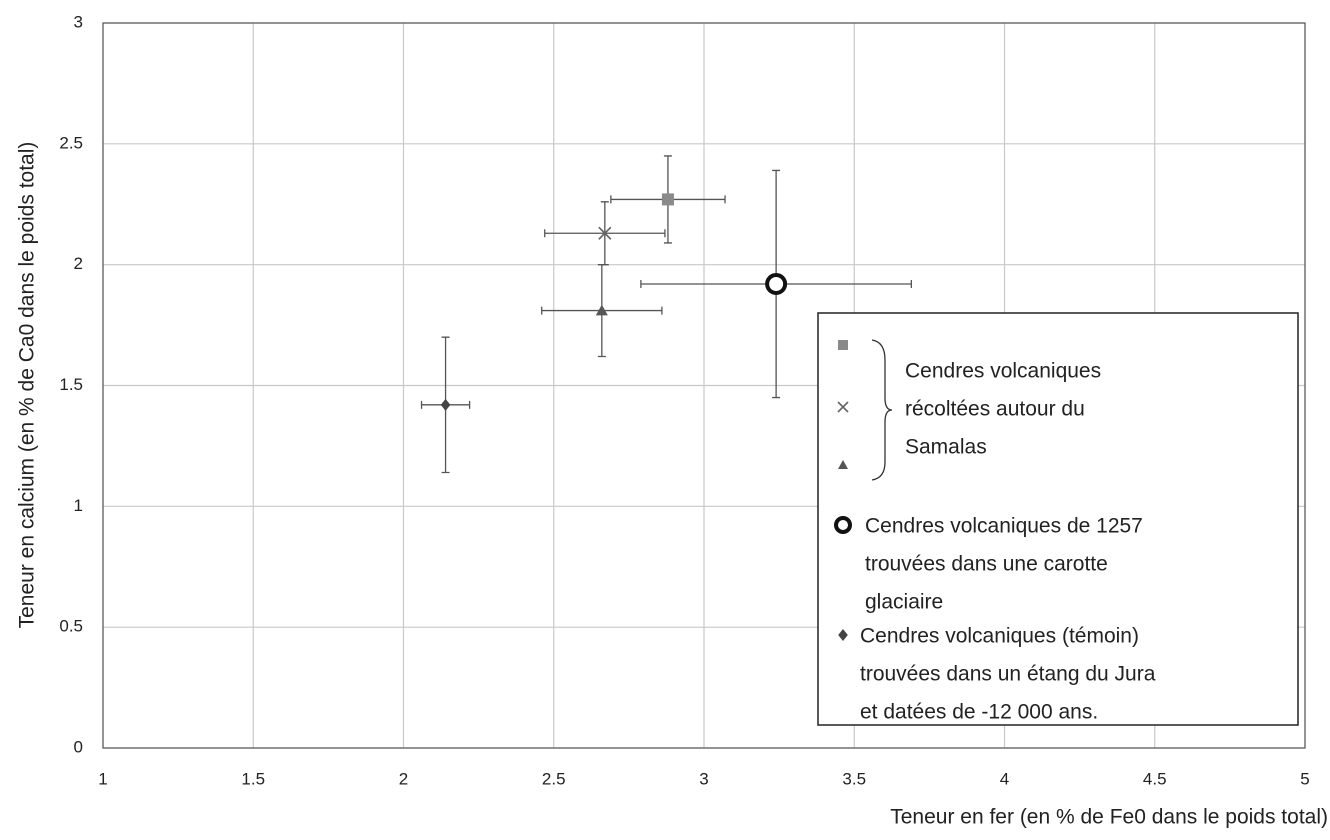  Describe the element at coordinates (78, 21) in the screenshot. I see `y-tick-label: 3` at that location.